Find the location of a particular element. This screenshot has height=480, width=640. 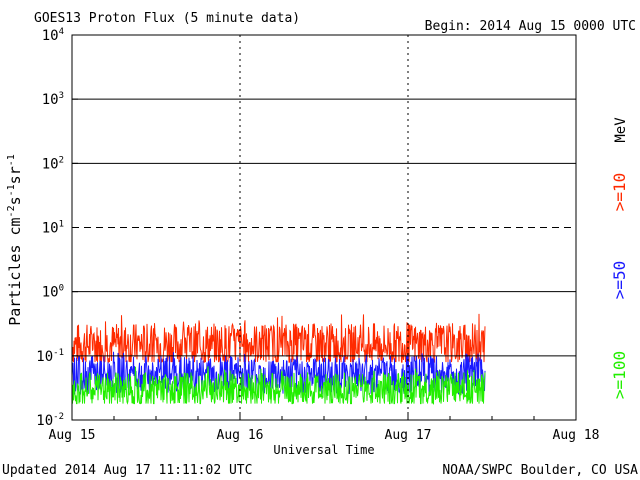

y-axis-label: Particles cm-2s-1sr-1 is located at coordinates (15, 240).